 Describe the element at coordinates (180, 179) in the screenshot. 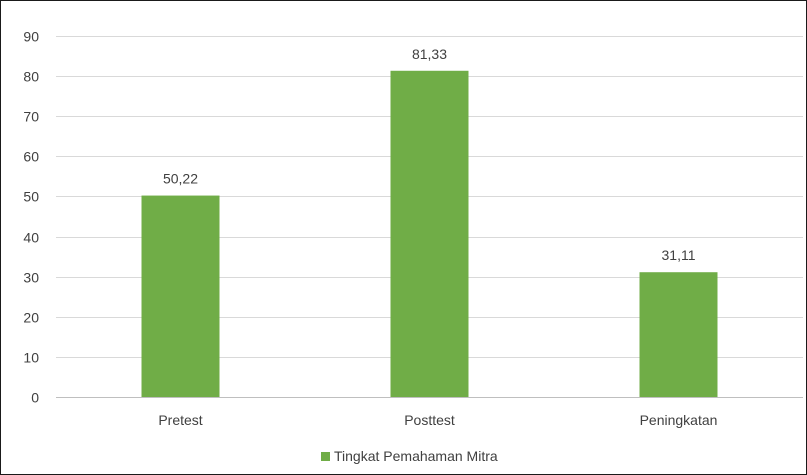

I see `data-label: 50,22` at that location.